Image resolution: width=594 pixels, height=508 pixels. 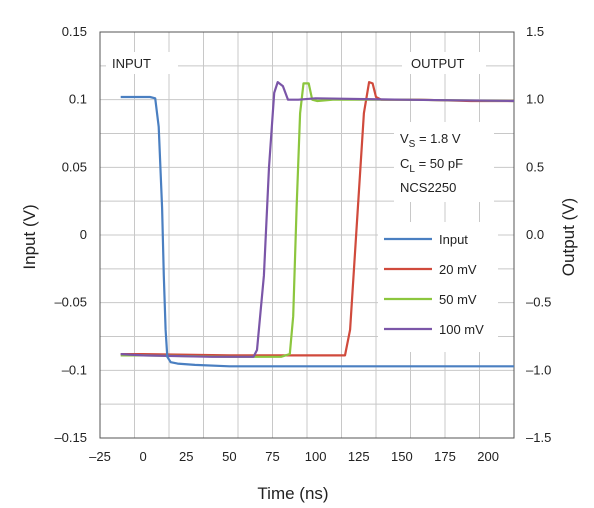 I want to click on cl-annotation: CL = 50 pF, so click(x=431, y=165).